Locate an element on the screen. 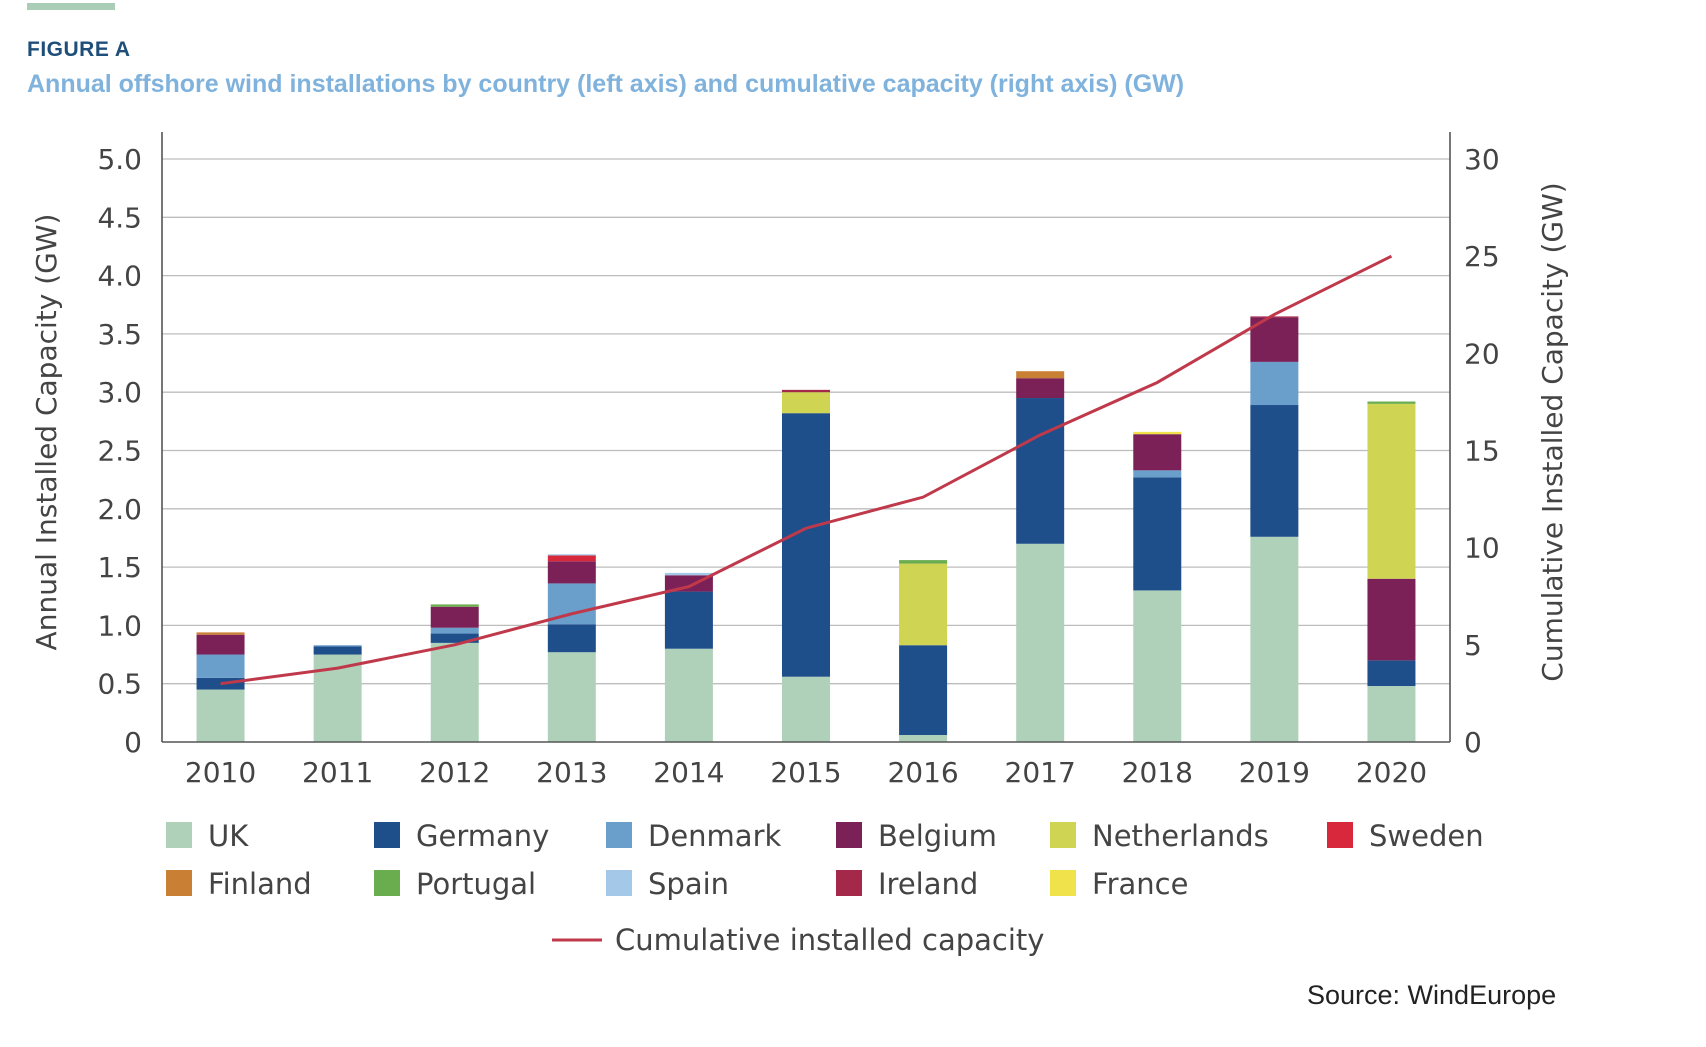 This screenshot has width=1706, height=1047. bar-segment-netherlands-2020 is located at coordinates (1391, 491).